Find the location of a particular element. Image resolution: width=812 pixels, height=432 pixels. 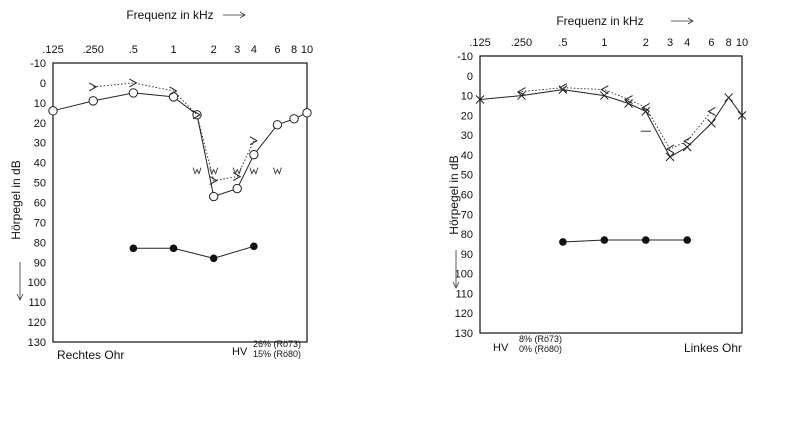

x-tick-label: 10 is located at coordinates (307, 50).